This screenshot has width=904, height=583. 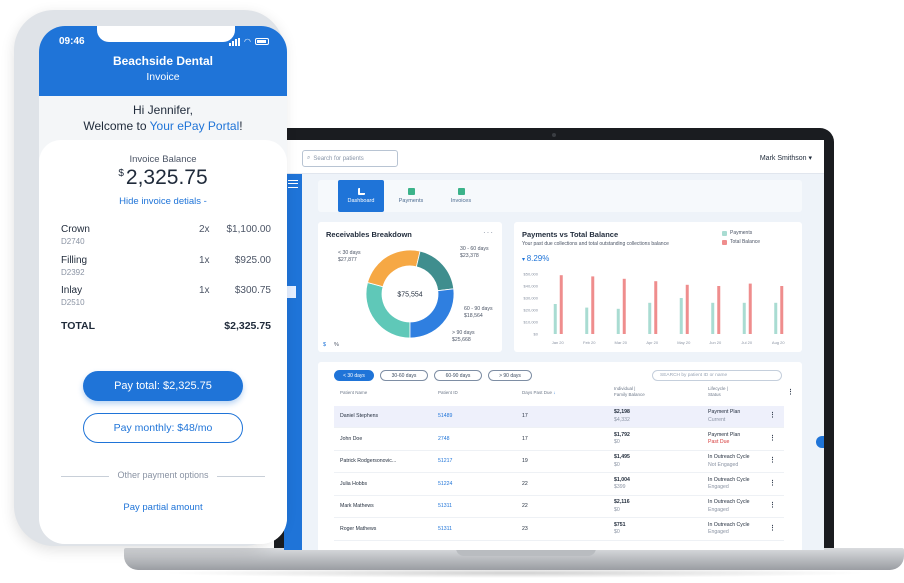 What do you see at coordinates (526, 552) in the screenshot?
I see `laptop-notch` at bounding box center [526, 552].